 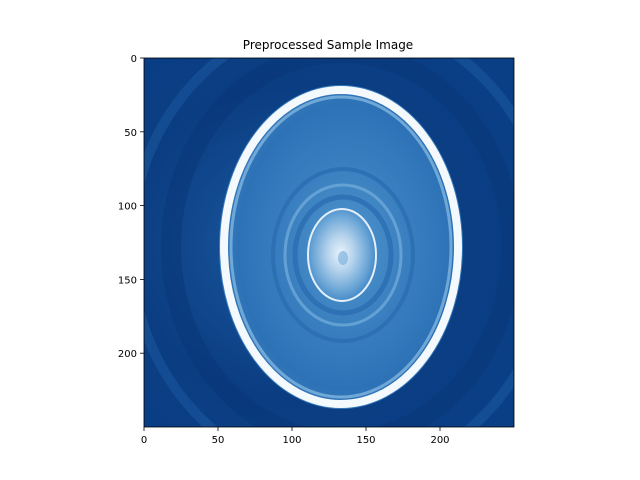 I want to click on y-tick-label: 100, so click(x=127, y=207).